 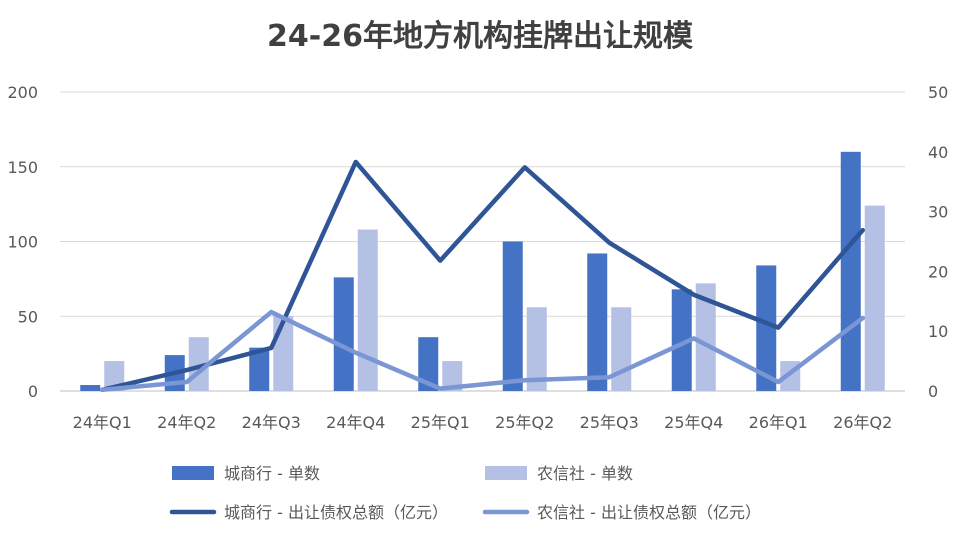 I want to click on legend-label: 城商行 - 出让债权总额（亿元）, so click(x=336, y=512).